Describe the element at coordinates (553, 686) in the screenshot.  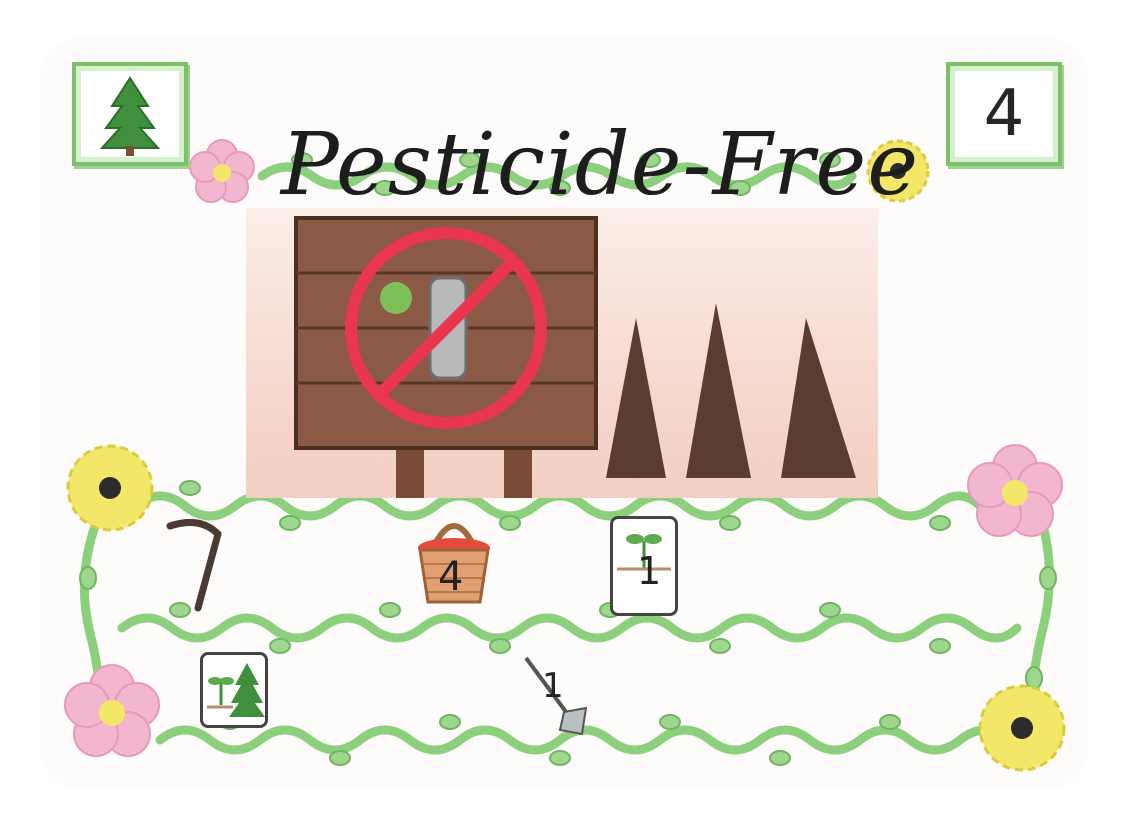
I see `shovel-value: 1` at that location.